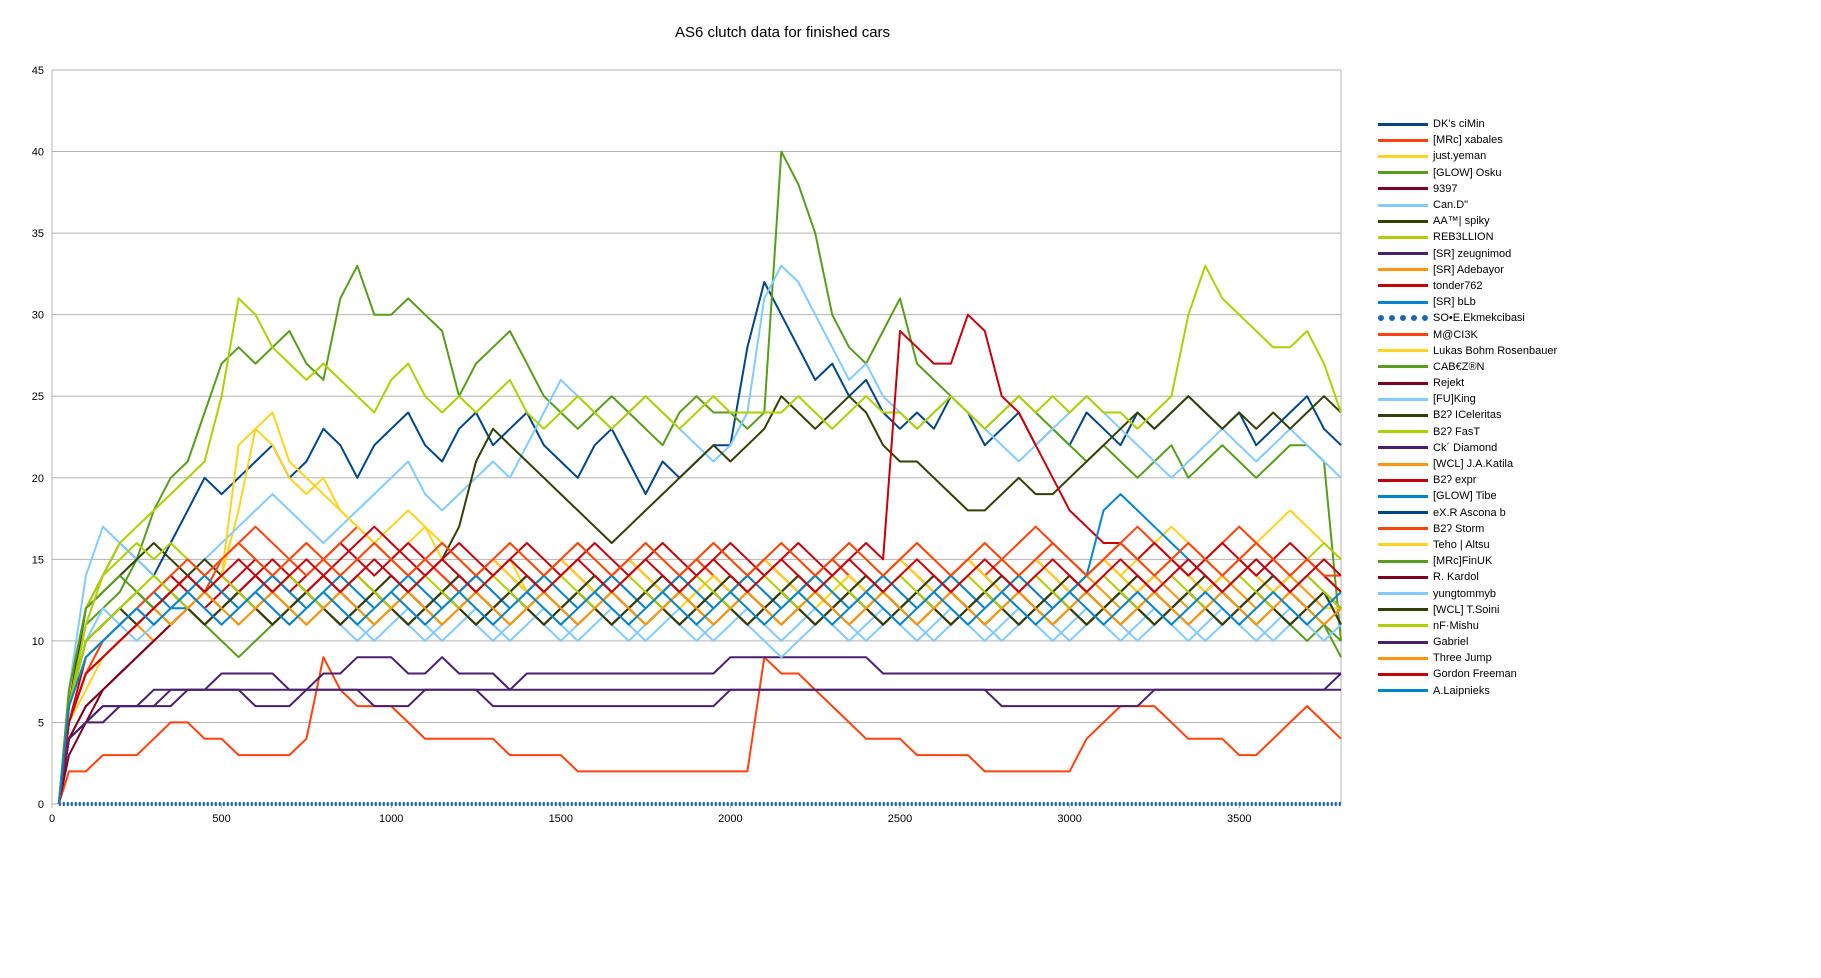 Image resolution: width=1821 pixels, height=978 pixels. I want to click on x-tick-label: 1500, so click(561, 819).